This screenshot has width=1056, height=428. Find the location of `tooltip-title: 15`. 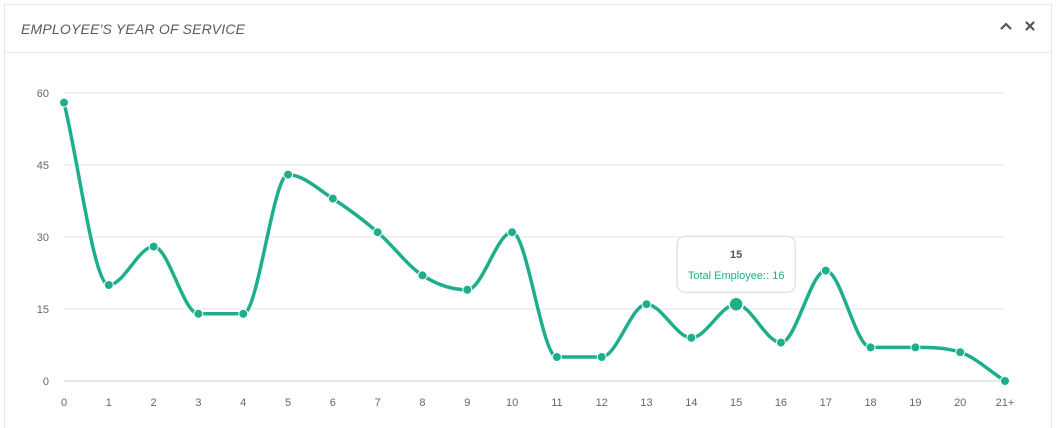

tooltip-title: 15 is located at coordinates (736, 255).